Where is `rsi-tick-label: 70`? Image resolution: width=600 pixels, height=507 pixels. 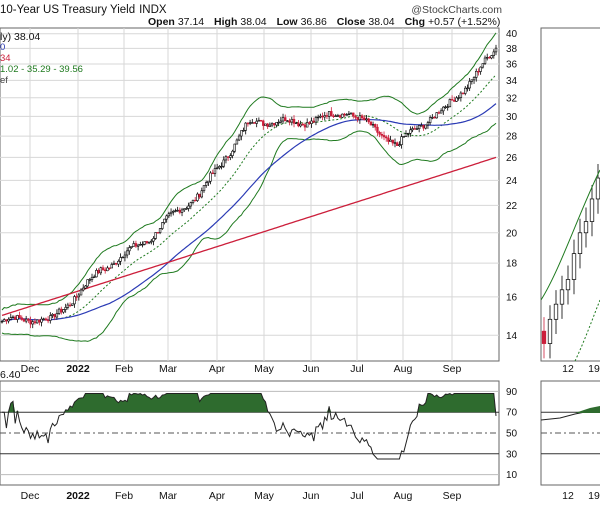
rsi-tick-label: 70 is located at coordinates (512, 413).